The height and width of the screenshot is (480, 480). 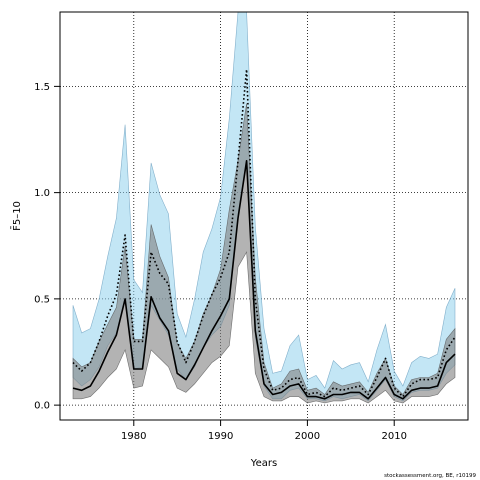 What do you see at coordinates (42, 406) in the screenshot?
I see `y-tick-label: 0.0` at bounding box center [42, 406].